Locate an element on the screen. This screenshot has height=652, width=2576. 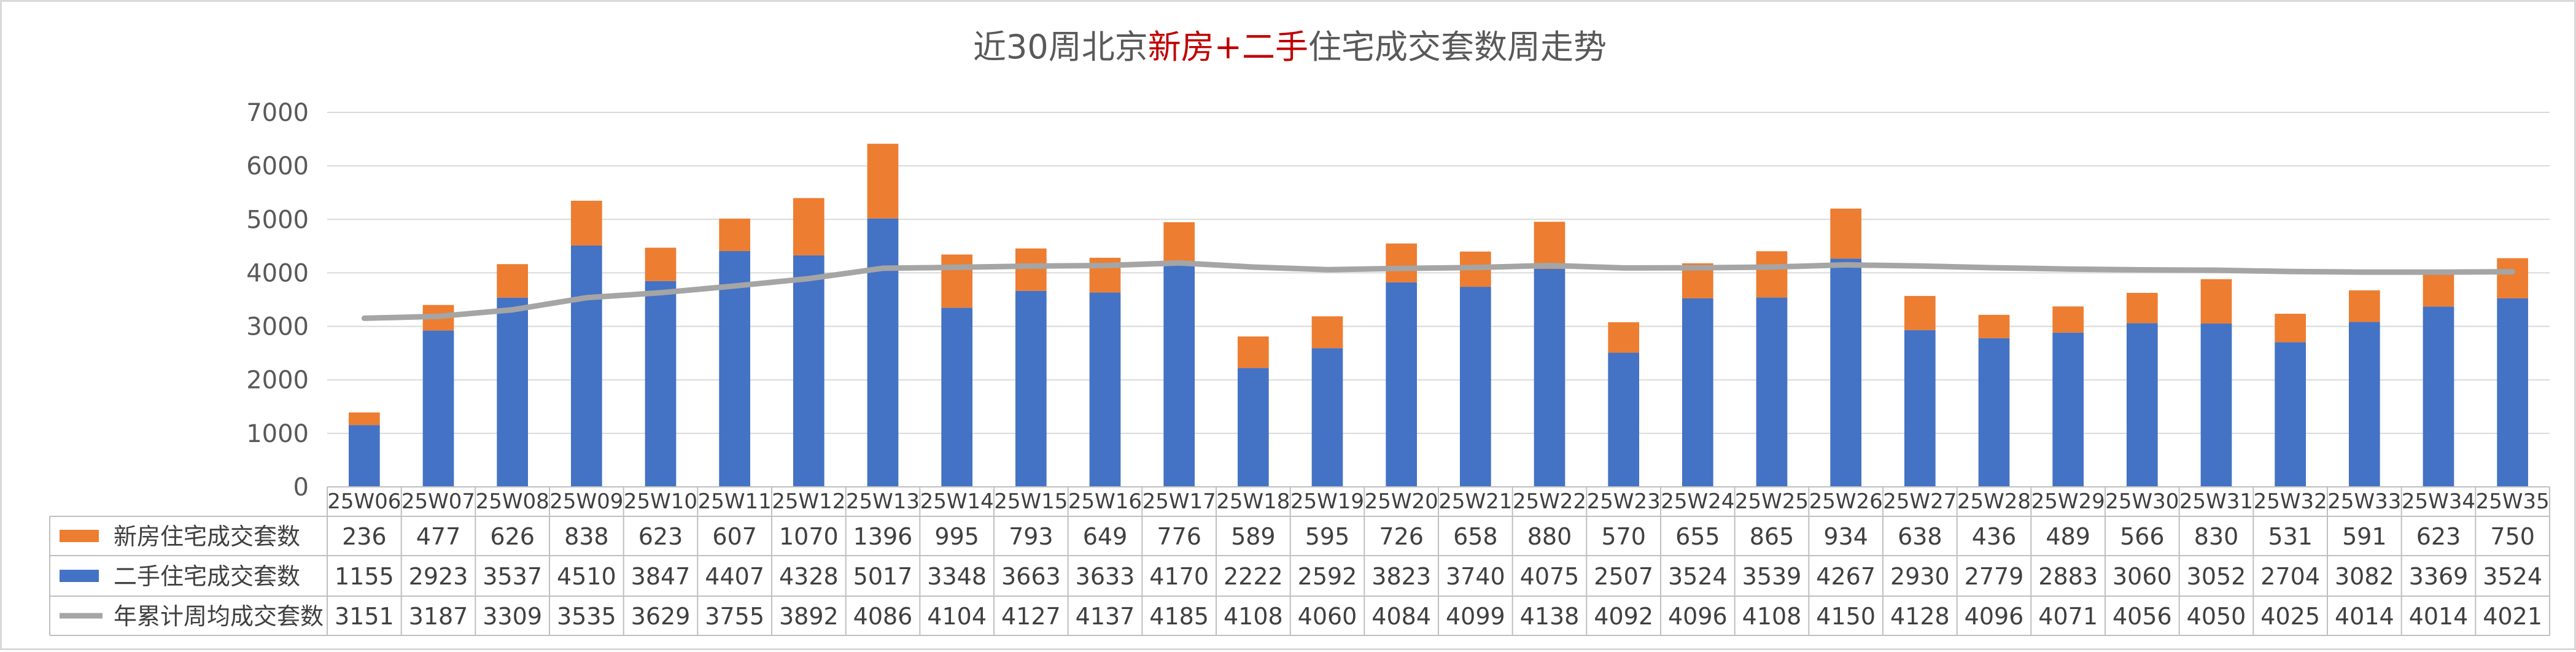
data-label: 3755 is located at coordinates (734, 616).